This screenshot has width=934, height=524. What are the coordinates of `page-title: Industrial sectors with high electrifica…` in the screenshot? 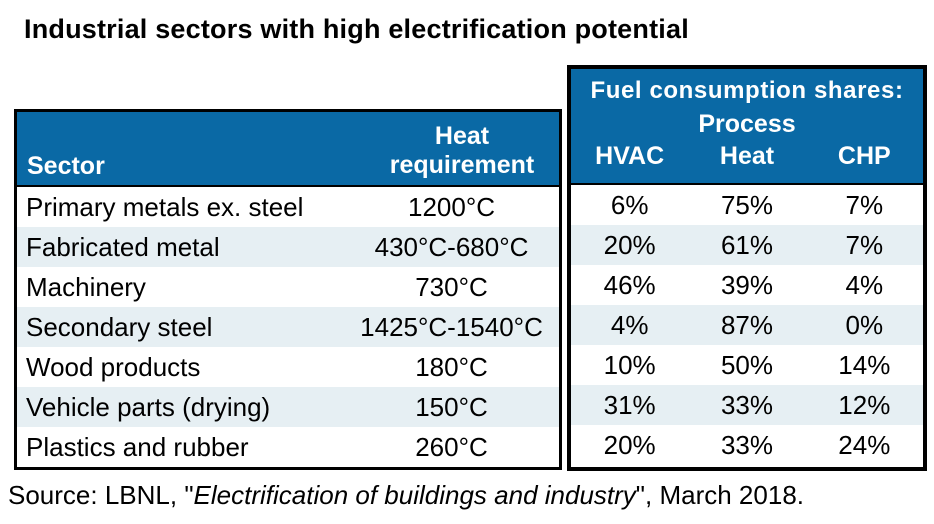 It's located at (356, 29).